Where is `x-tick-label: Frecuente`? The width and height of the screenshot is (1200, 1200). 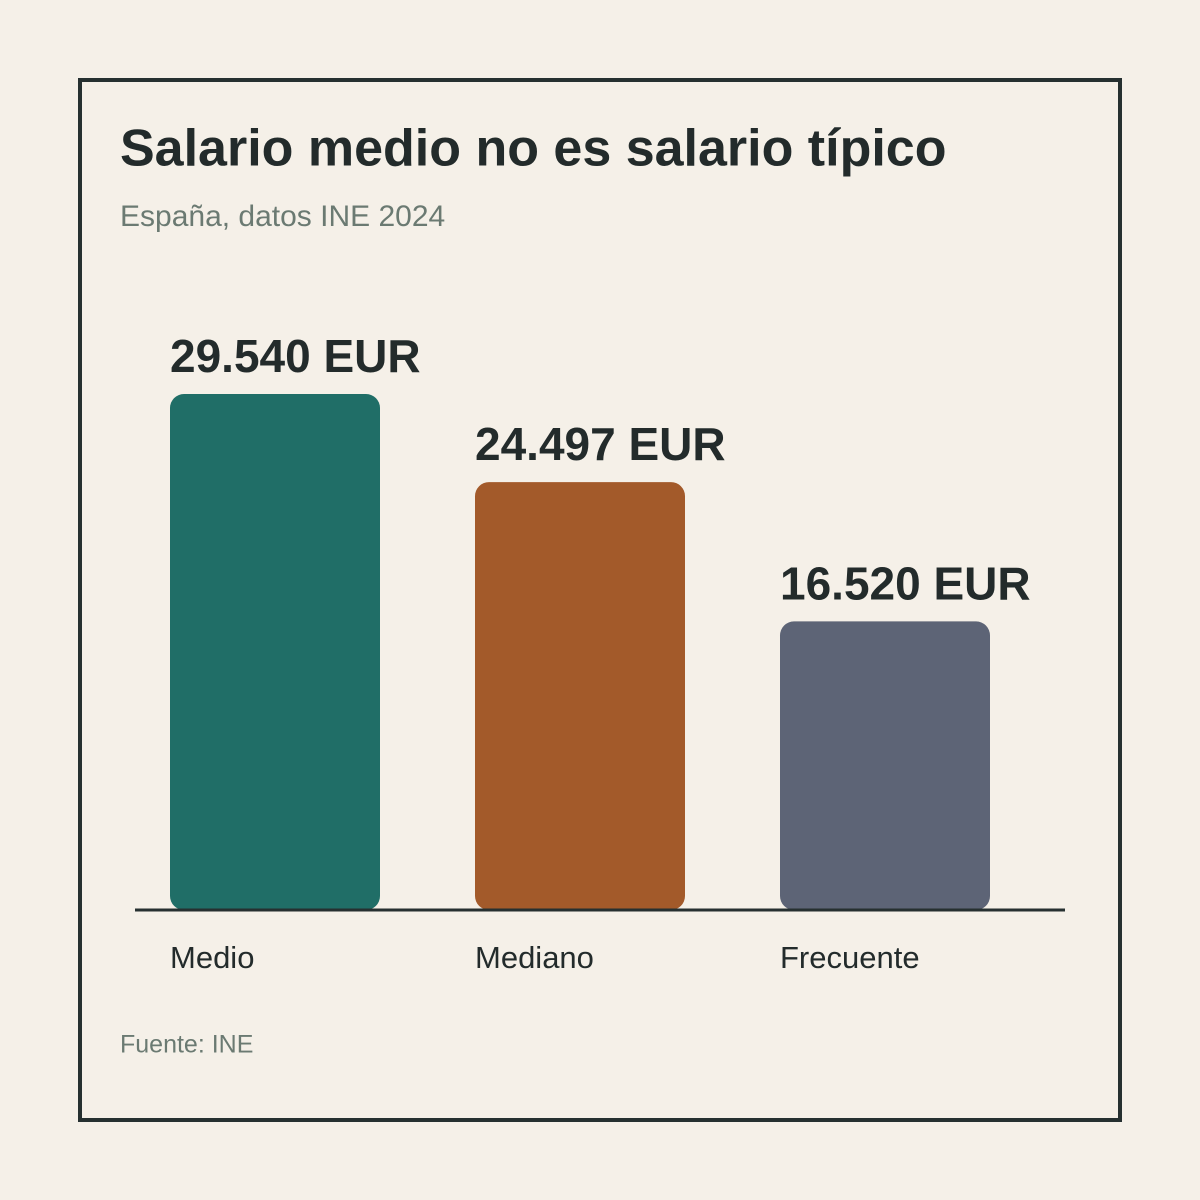 x-tick-label: Frecuente is located at coordinates (850, 957).